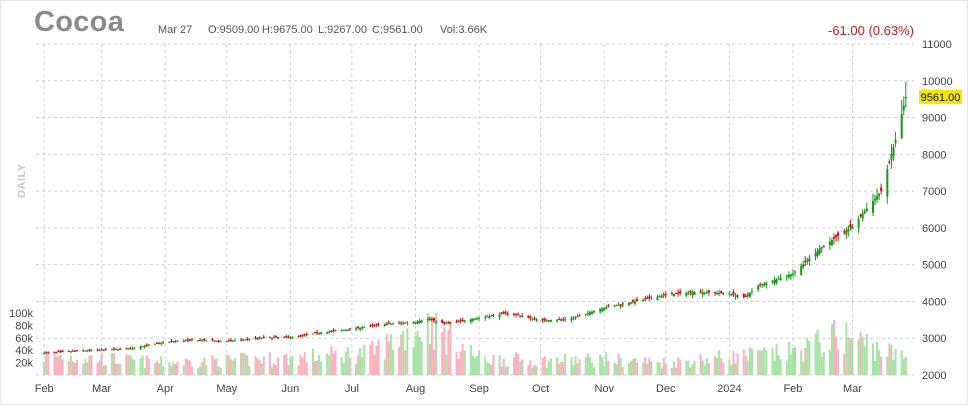  I want to click on price-tick-label: 2000, so click(934, 376).